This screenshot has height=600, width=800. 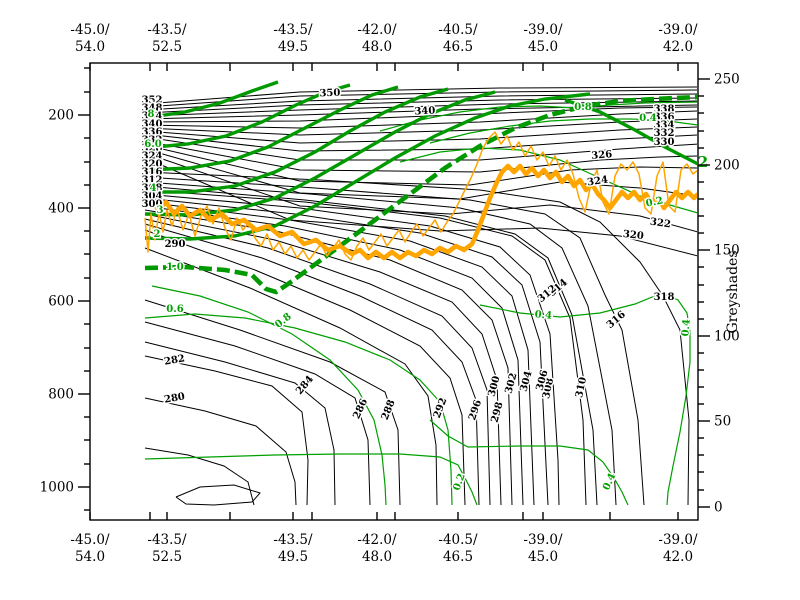 What do you see at coordinates (174, 360) in the screenshot?
I see `contour-label-282: 282` at bounding box center [174, 360].